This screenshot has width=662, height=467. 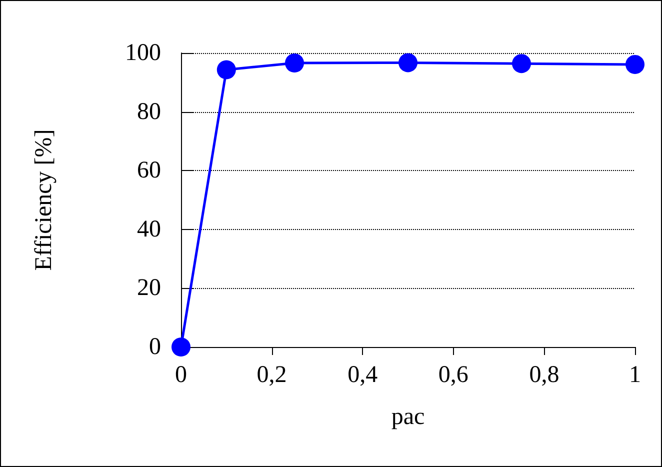 What do you see at coordinates (155, 347) in the screenshot?
I see `y-tick-label: 0` at bounding box center [155, 347].